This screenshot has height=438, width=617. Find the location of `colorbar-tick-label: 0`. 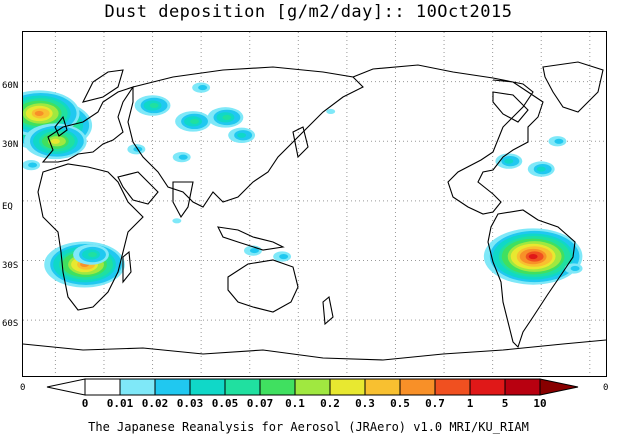

colorbar-tick-label: 0 is located at coordinates (85, 403).